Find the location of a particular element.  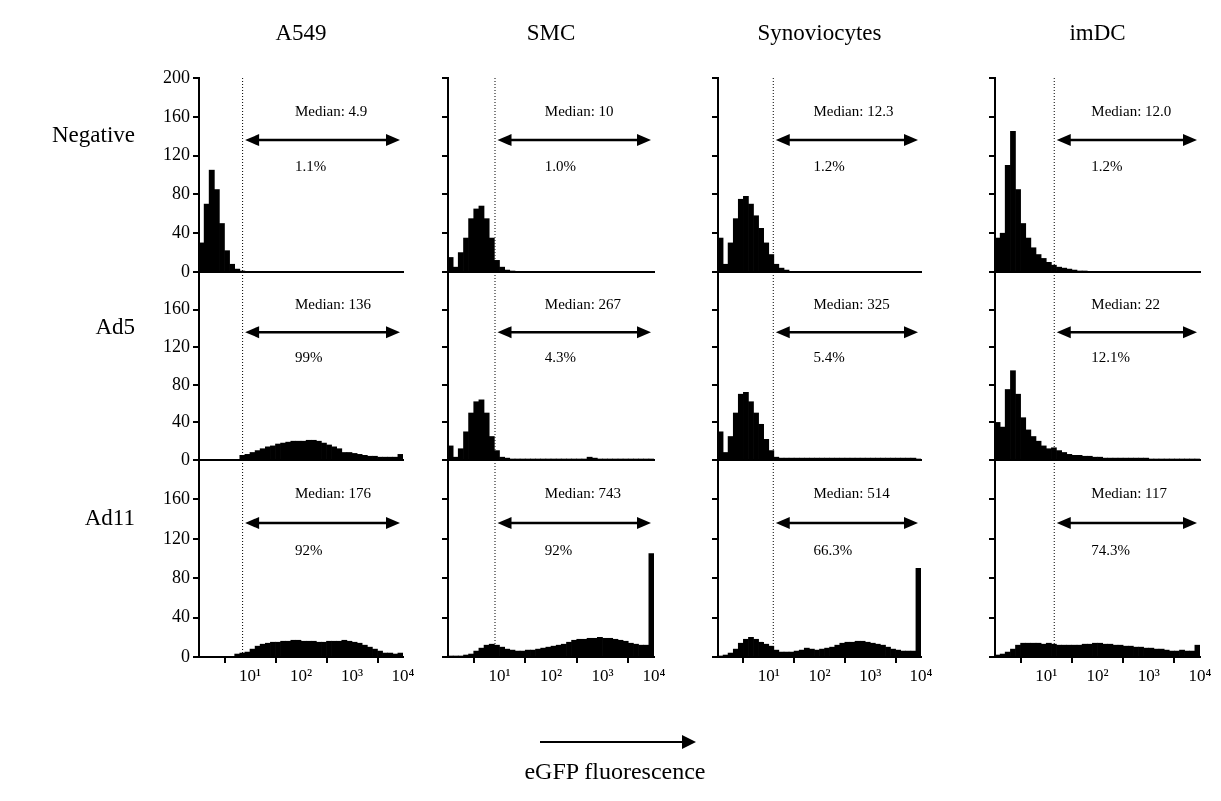

y-axis-title: Ad11 is located at coordinates (109, 518).